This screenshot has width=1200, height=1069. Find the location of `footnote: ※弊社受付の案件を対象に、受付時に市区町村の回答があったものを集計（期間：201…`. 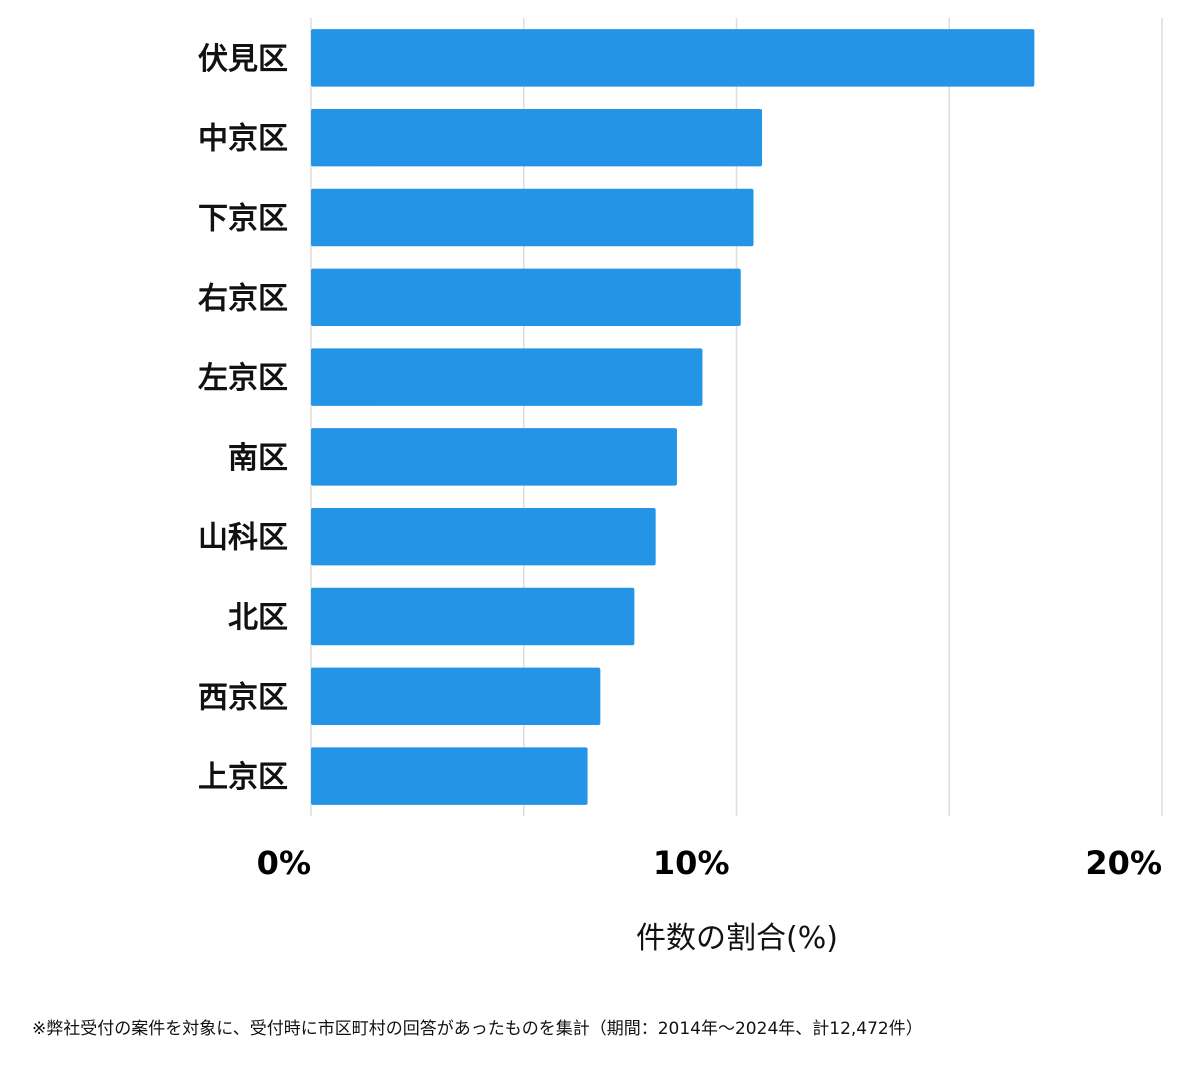

footnote: ※弊社受付の案件を対象に、受付時に市区町村の回答があったものを集計（期間：201… is located at coordinates (477, 1029).